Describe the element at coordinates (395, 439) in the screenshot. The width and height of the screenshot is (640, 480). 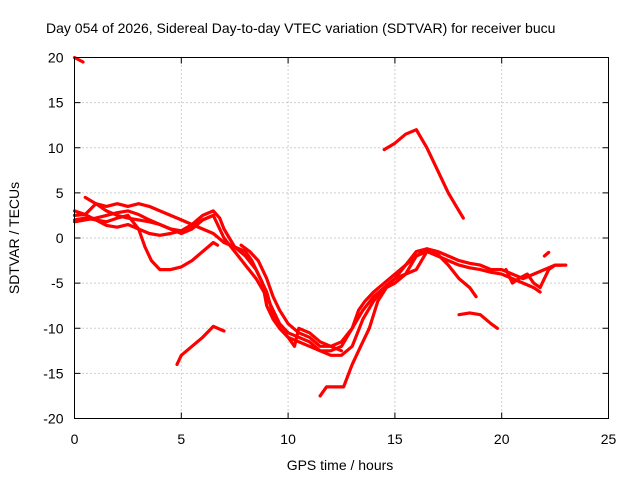
I see `x-tick-label: 15` at that location.